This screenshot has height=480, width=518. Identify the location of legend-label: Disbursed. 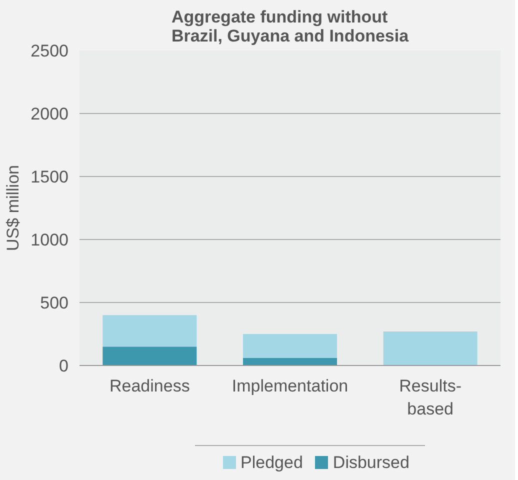
(371, 462).